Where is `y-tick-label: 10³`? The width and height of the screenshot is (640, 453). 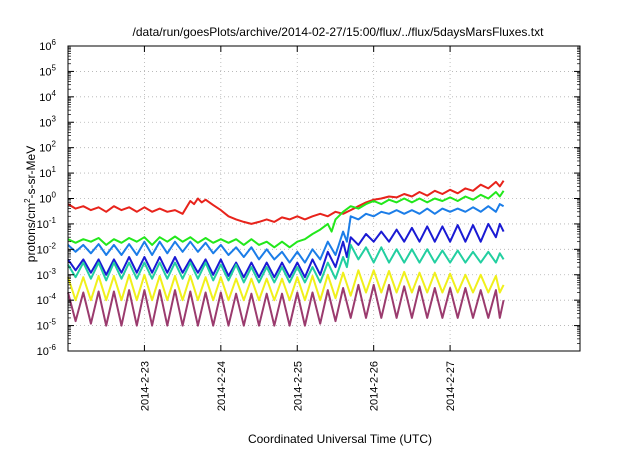
y-tick-label: 10³ is located at coordinates (47, 121).